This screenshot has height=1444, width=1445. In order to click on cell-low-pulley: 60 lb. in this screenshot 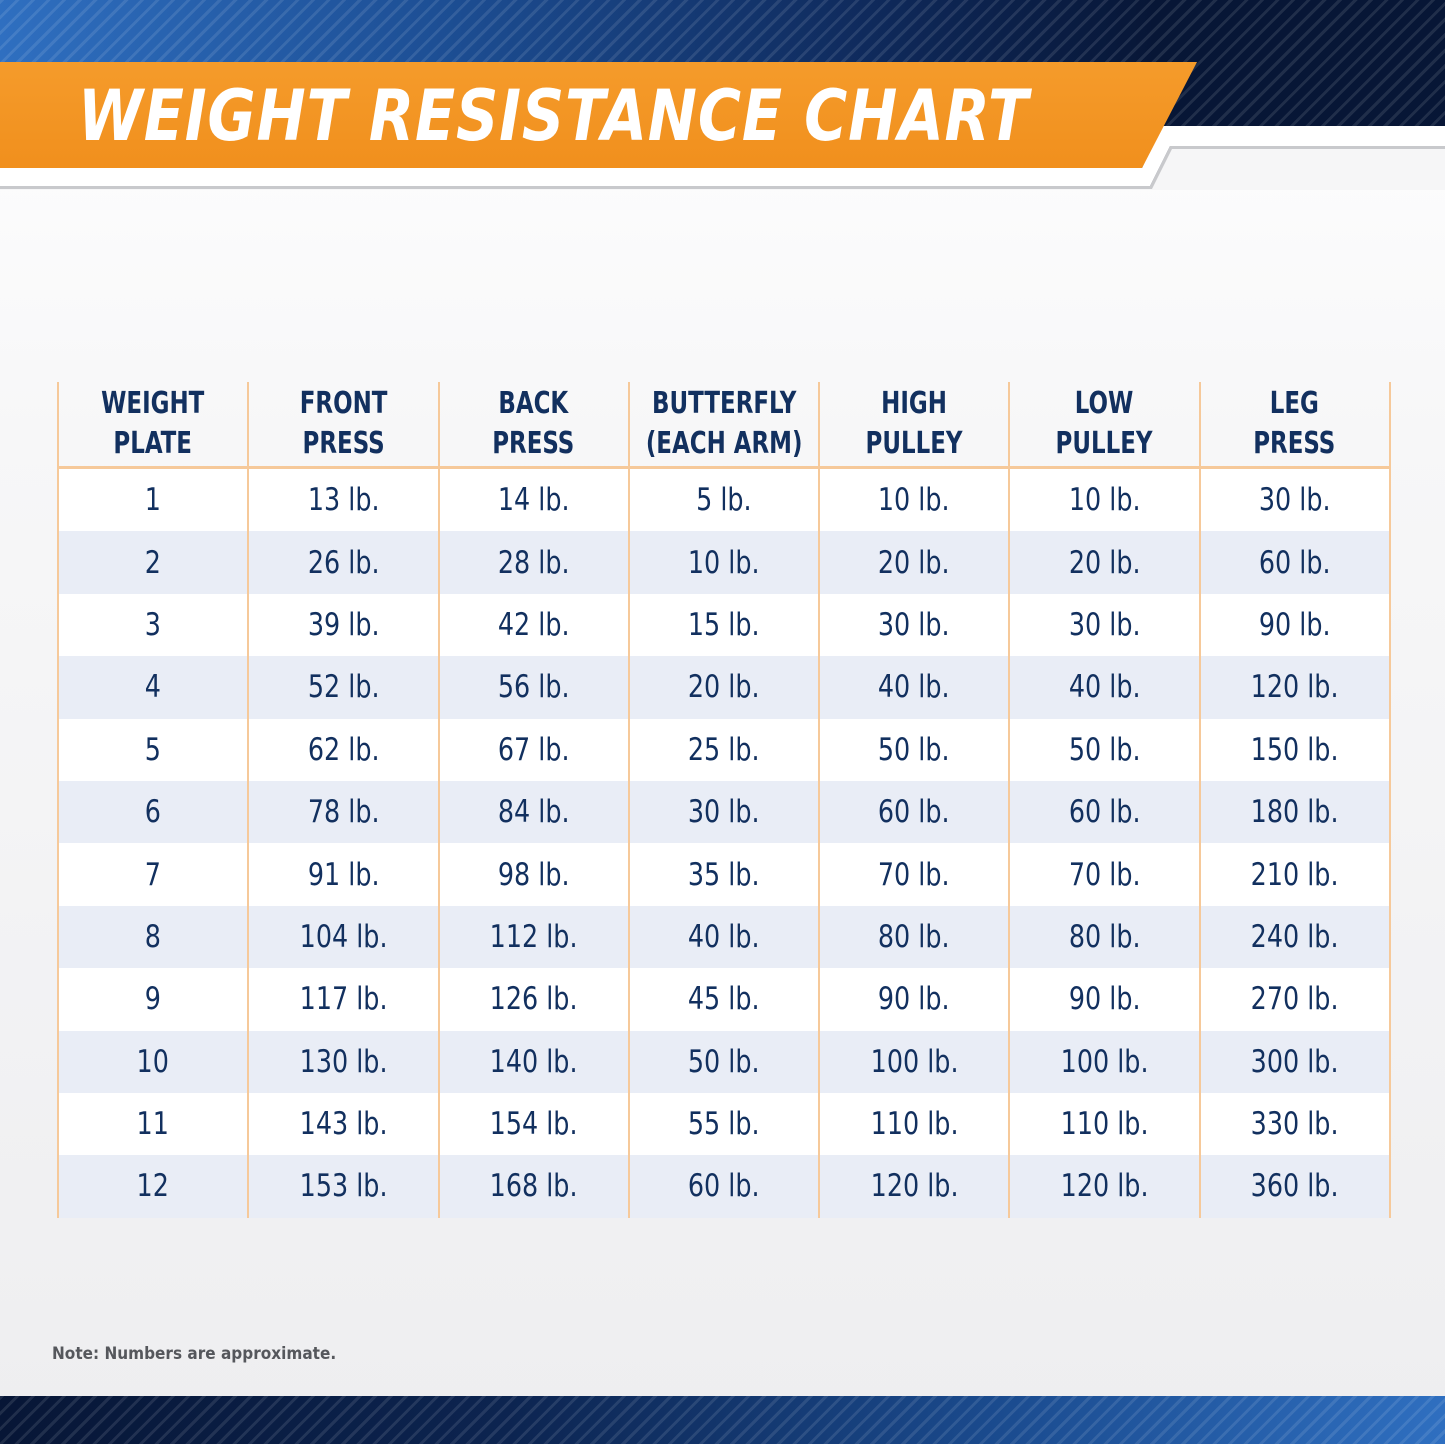, I will do `click(1104, 812)`.